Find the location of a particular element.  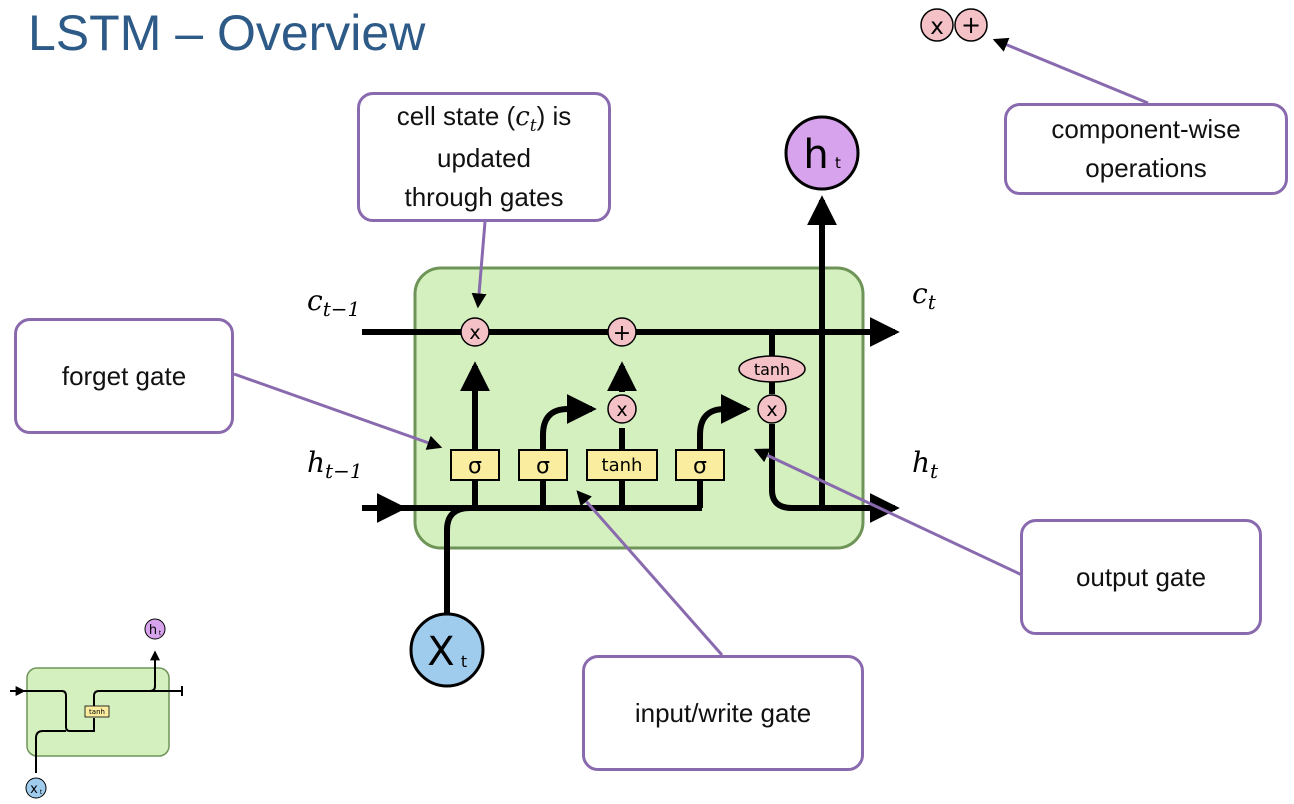

c-out-label: ct is located at coordinates (924, 295).